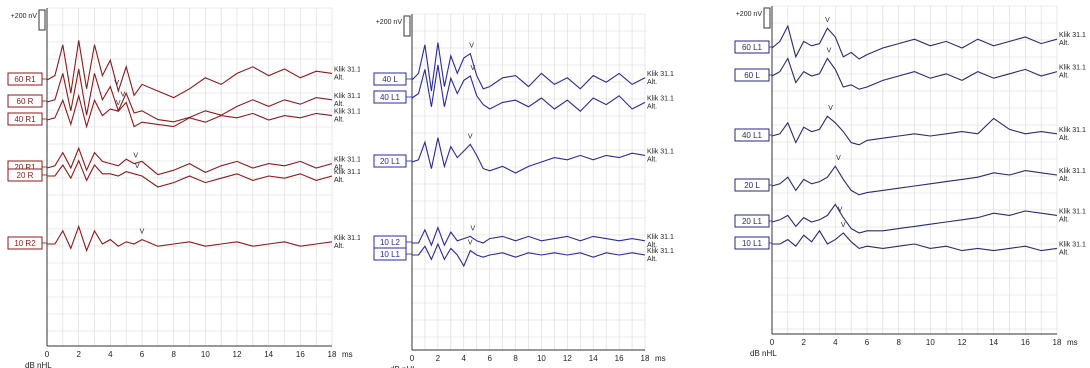  I want to click on trace-label-box: 60 R, so click(27, 101).